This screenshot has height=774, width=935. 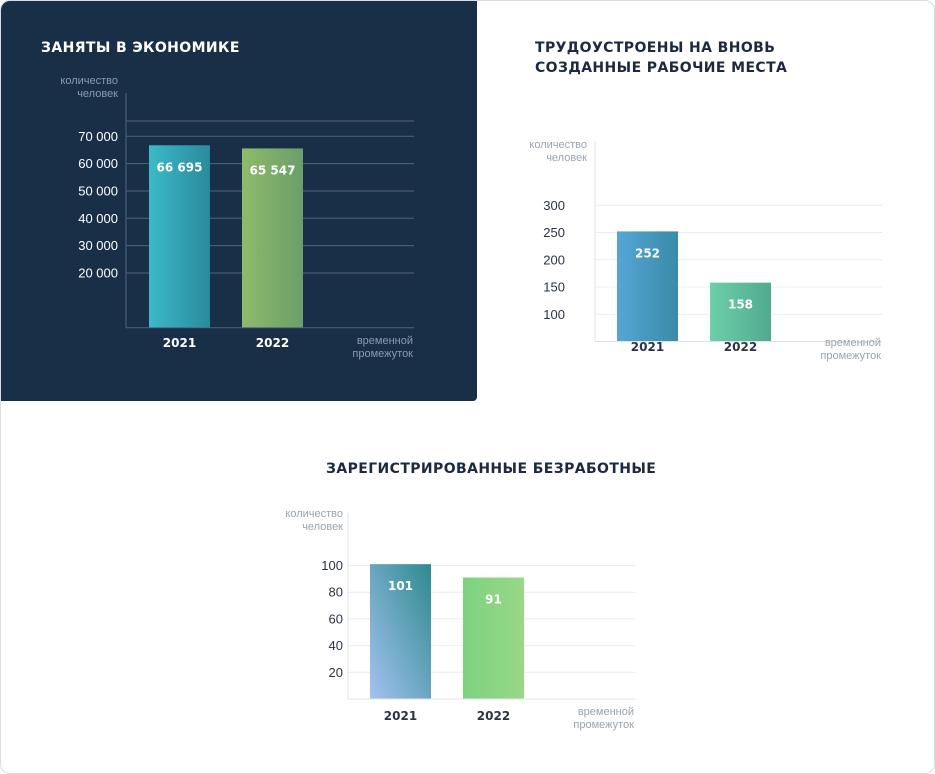 What do you see at coordinates (98, 190) in the screenshot?
I see `y-tick-label: 50 000` at bounding box center [98, 190].